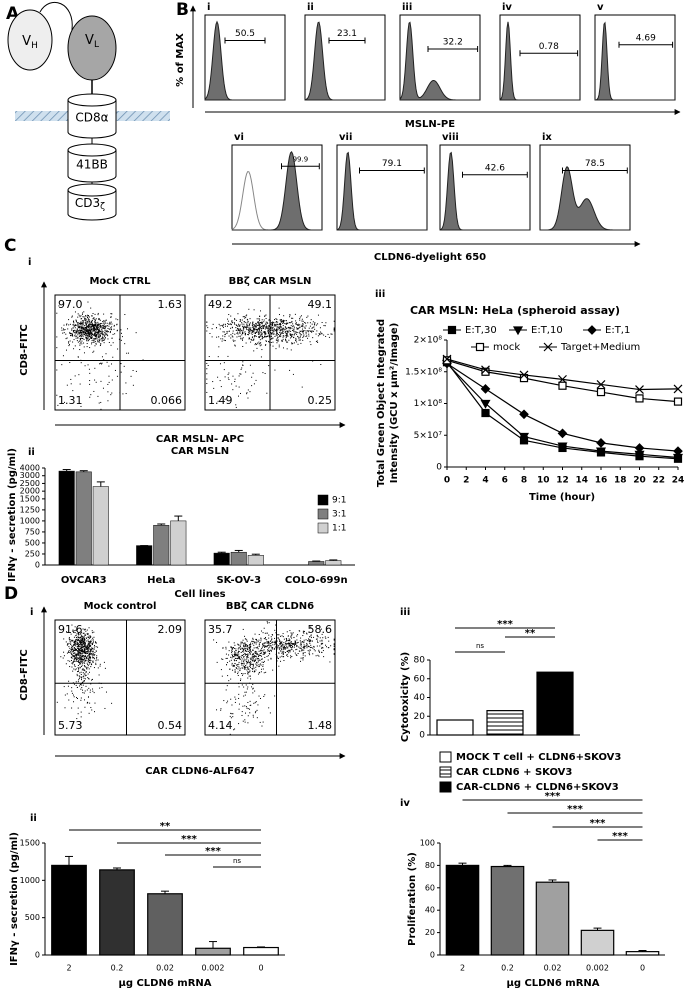  Describe the element at coordinates (200, 451) in the screenshot. I see `x-axis-label: CAR MSLN` at that location.